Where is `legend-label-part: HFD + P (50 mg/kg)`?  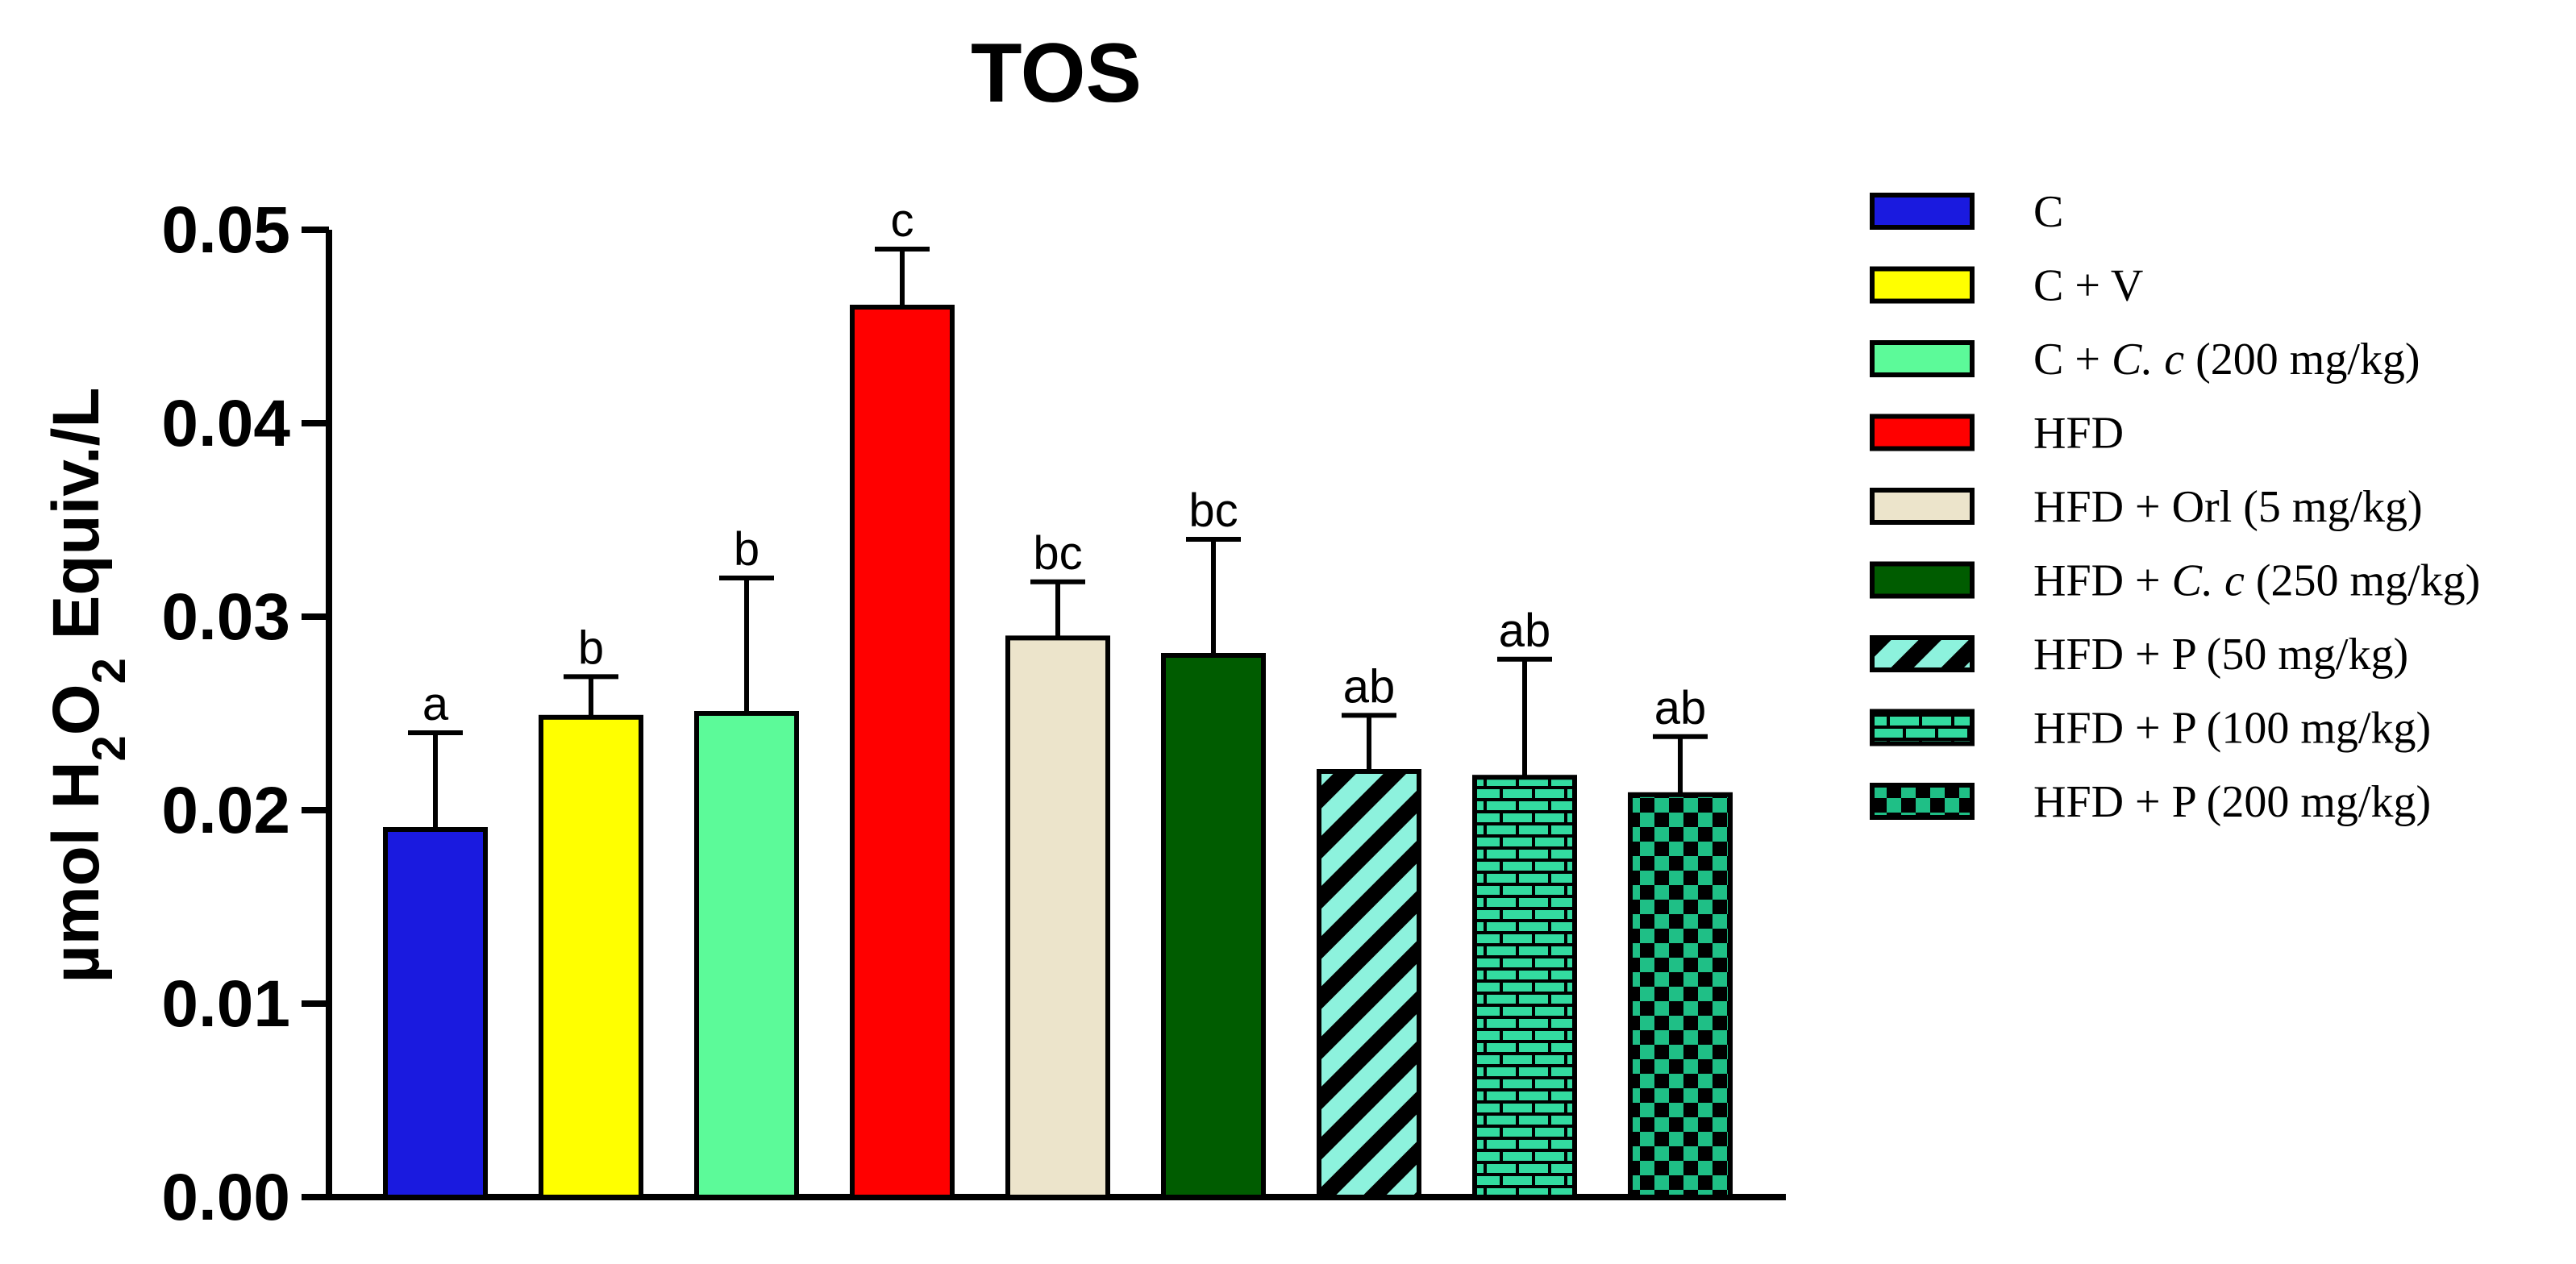 legend-label-part: HFD + P (50 mg/kg) is located at coordinates (2220, 655).